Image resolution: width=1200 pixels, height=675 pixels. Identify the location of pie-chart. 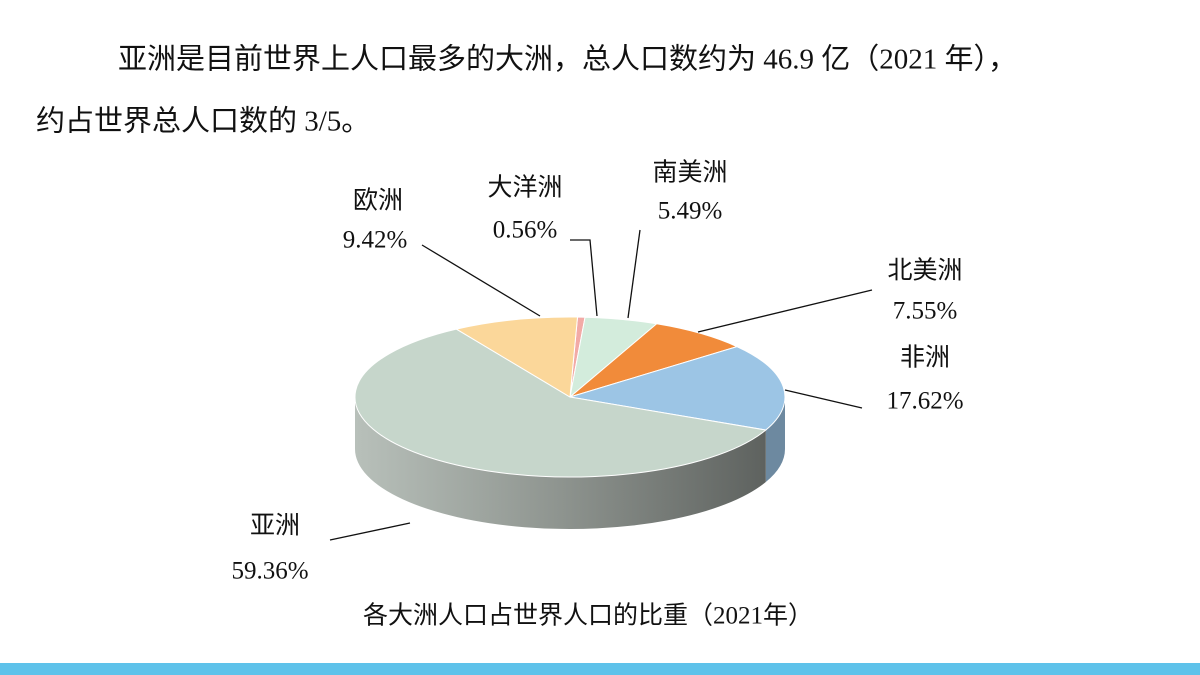
(570, 422).